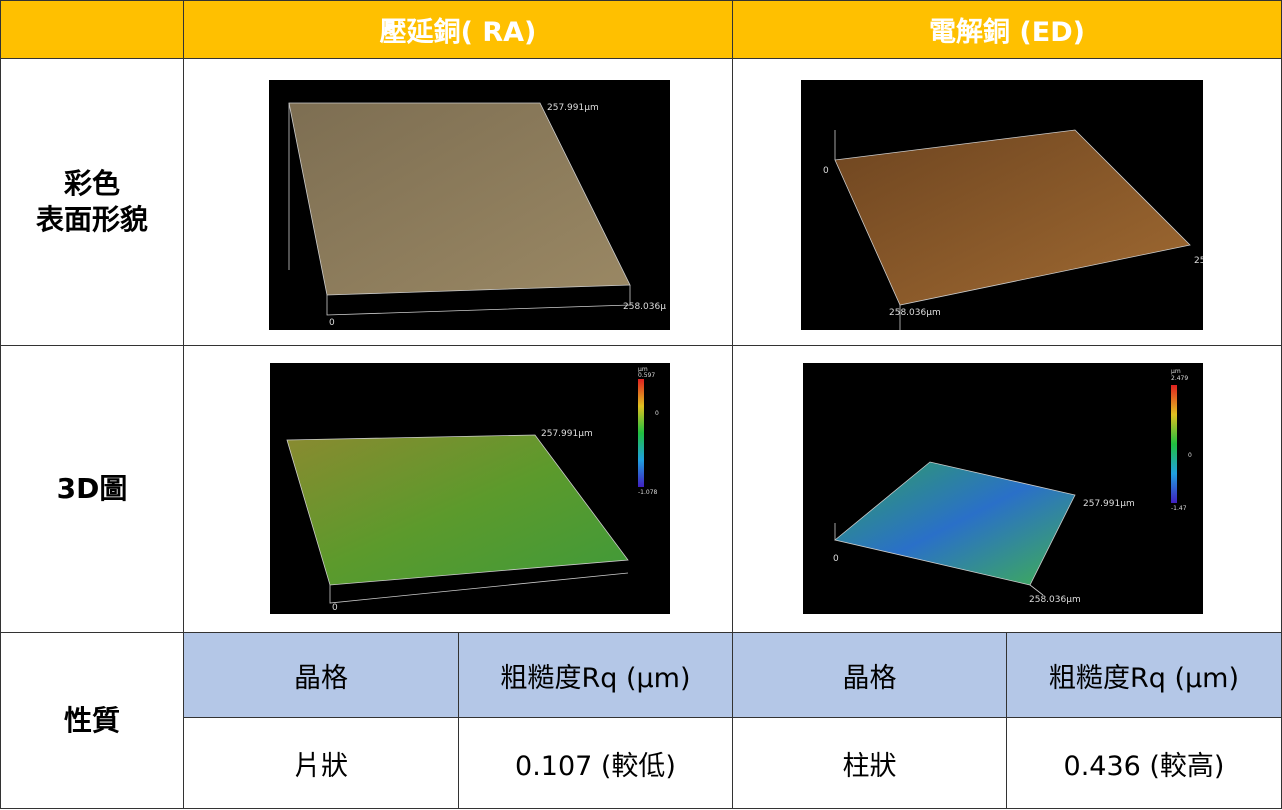 Image resolution: width=1282 pixels, height=810 pixels. I want to click on ra-3d-image: 257.991μm 0 μm 0.597 0 -1.078, so click(470, 488).